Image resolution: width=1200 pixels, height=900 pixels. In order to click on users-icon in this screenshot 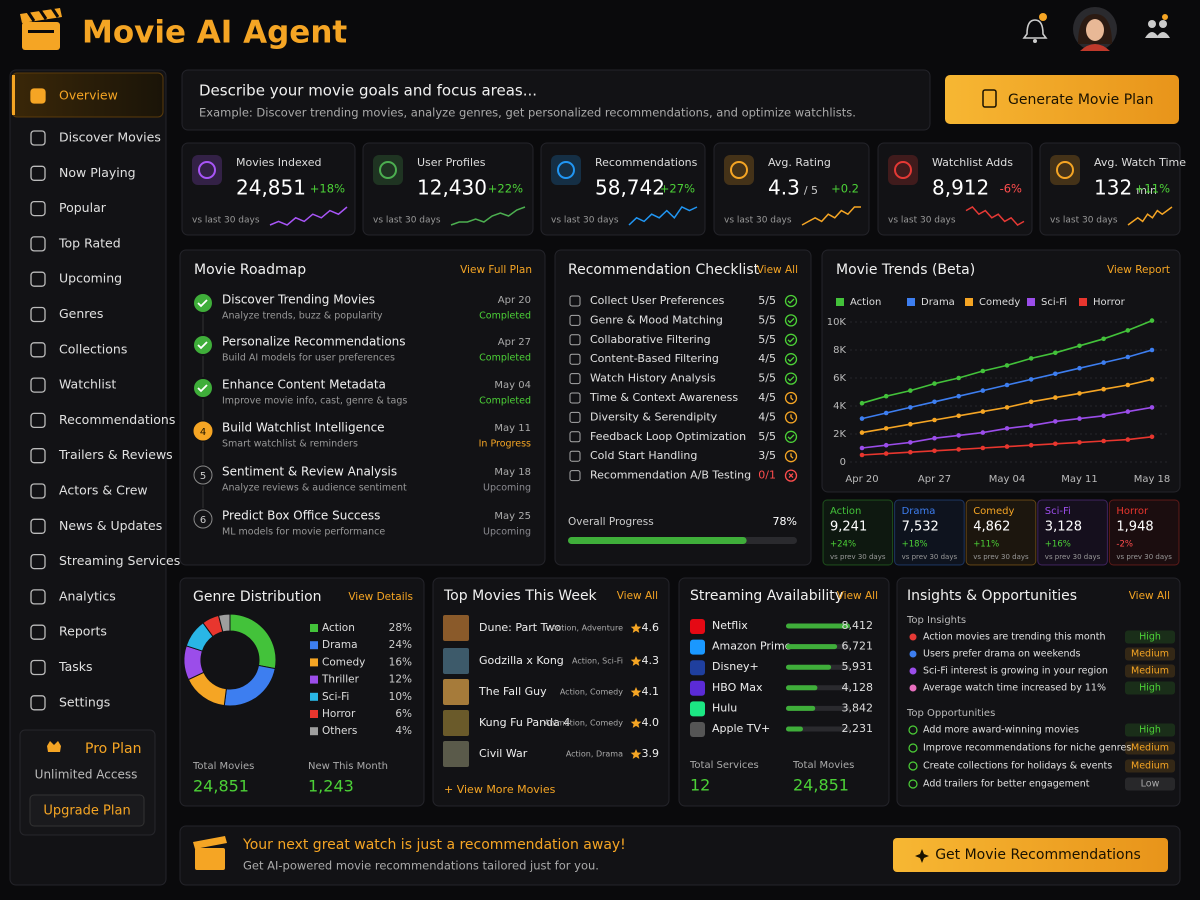, I will do `click(1157, 26)`.